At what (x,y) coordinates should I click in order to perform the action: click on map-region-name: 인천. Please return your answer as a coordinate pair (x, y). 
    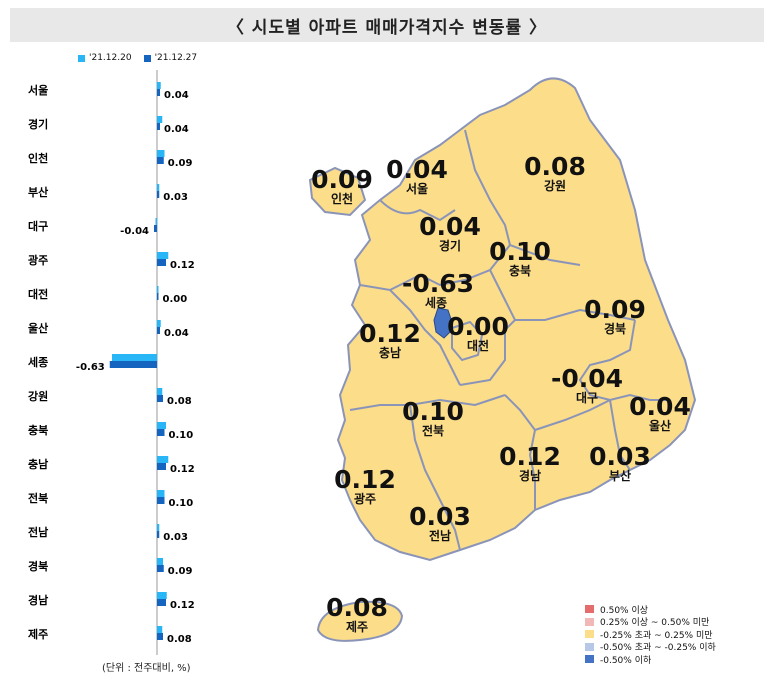
    Looking at the image, I should click on (342, 198).